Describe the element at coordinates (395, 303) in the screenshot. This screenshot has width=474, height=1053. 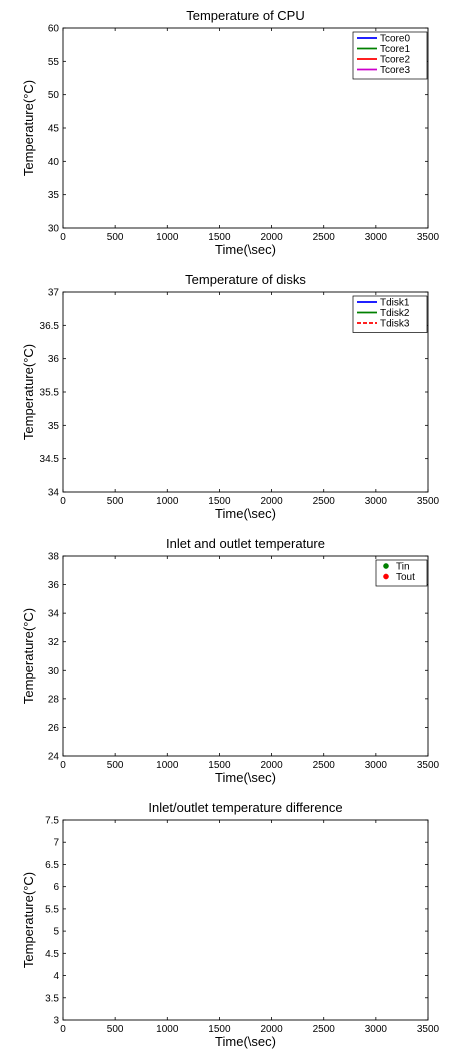
I see `legend-label-tdisk1: Tdisk1` at that location.